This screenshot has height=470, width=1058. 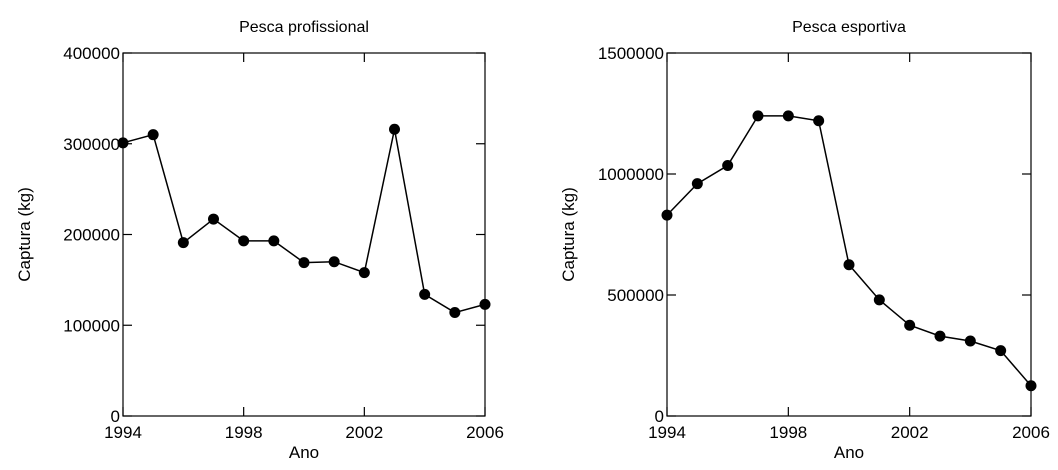 I want to click on y-tick-label: 200000, so click(x=91, y=235).